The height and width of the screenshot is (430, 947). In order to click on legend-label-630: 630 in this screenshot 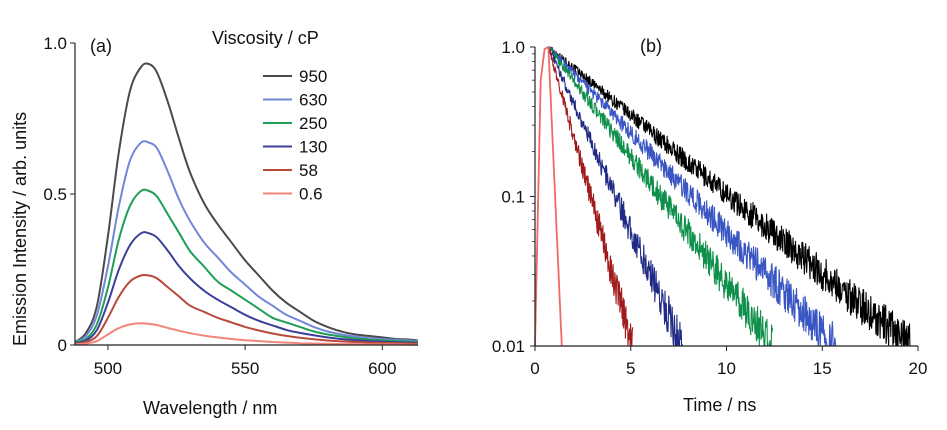, I will do `click(313, 100)`.